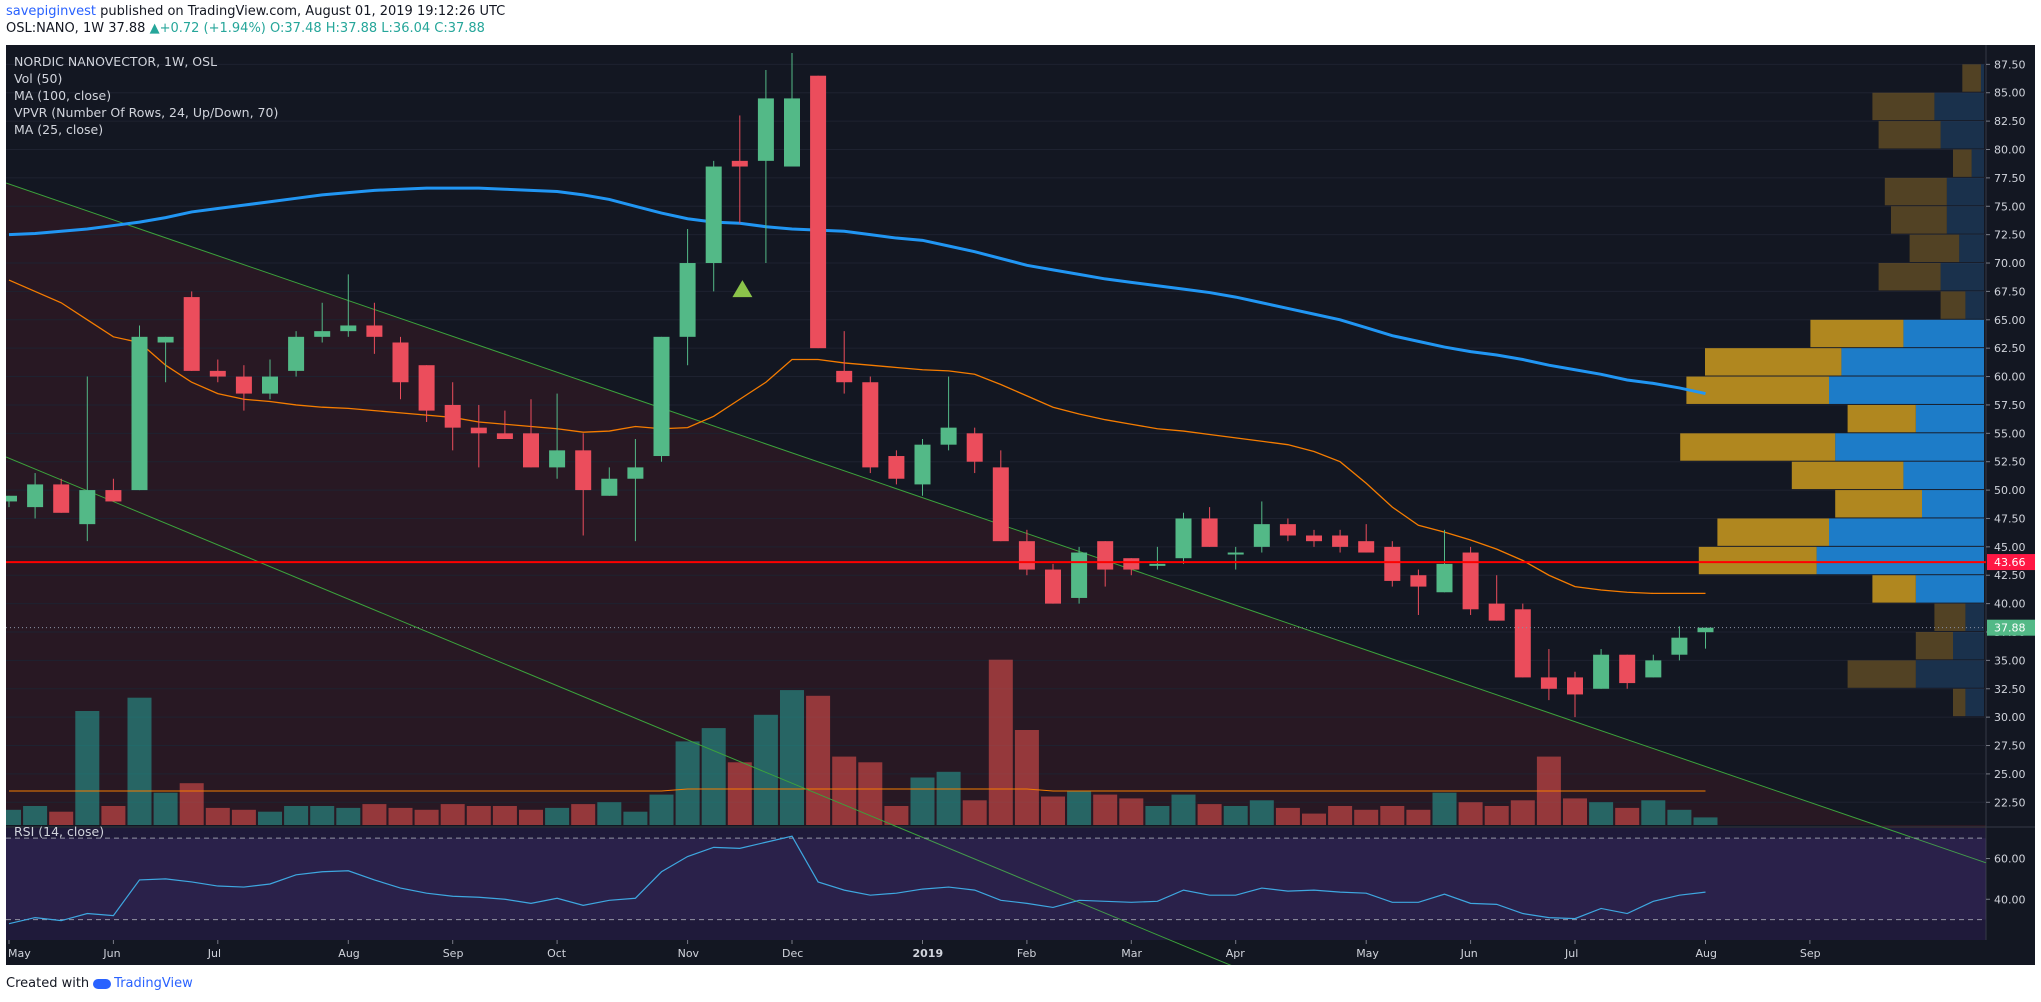 This screenshot has height=1002, width=2041. Describe the element at coordinates (51, 11) in the screenshot. I see `publisher-name: savepiginvest` at that location.